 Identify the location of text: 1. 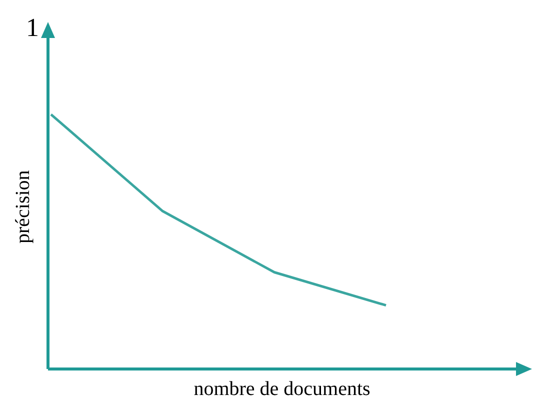
(32, 27).